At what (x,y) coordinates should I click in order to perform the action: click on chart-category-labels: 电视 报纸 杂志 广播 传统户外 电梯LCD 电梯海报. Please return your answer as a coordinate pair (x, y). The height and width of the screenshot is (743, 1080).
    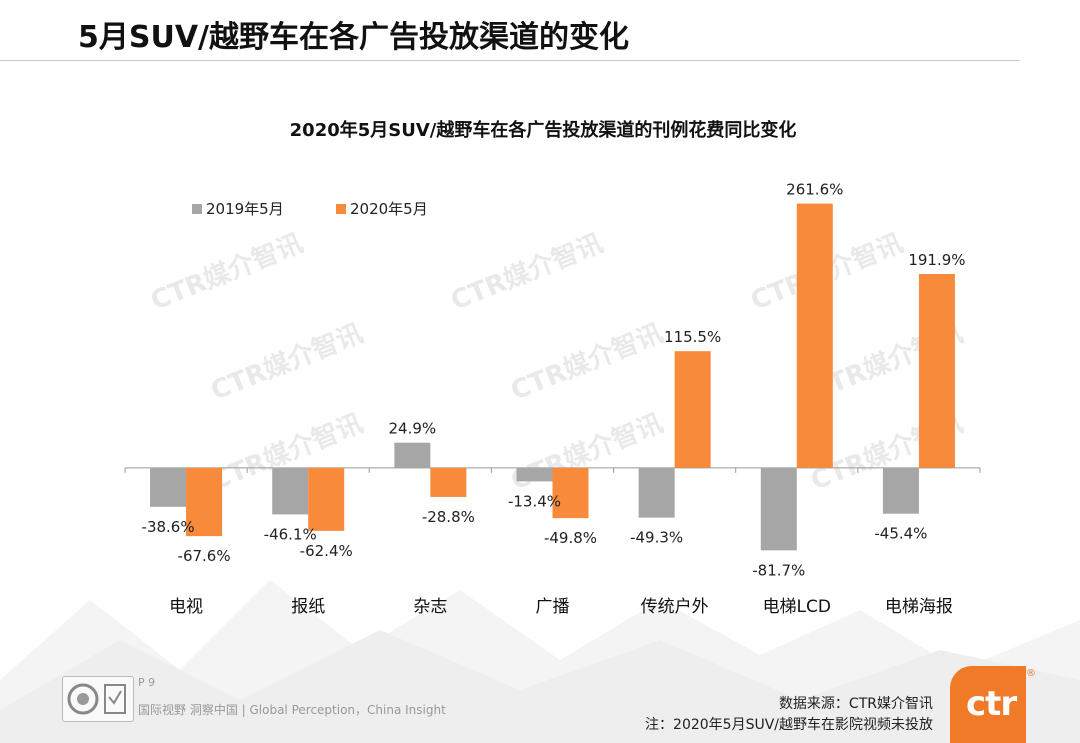
    Looking at the image, I should click on (561, 607).